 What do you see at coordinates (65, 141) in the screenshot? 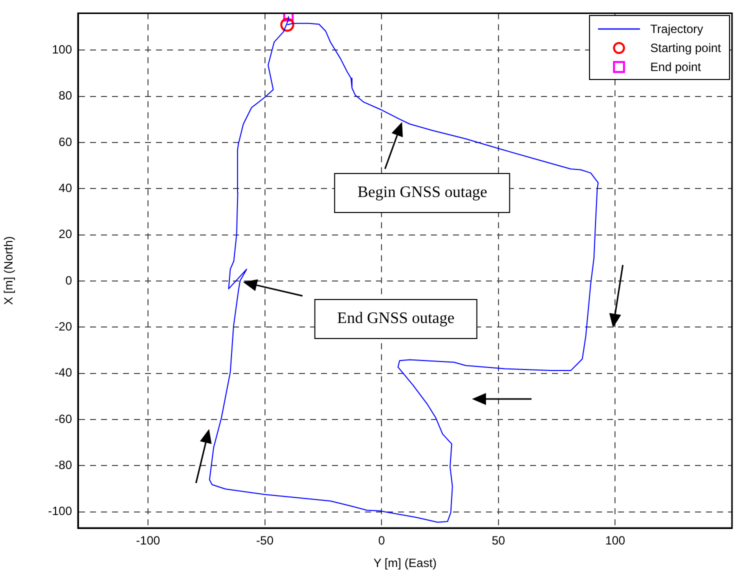
I see `y-tick-label: 60` at bounding box center [65, 141].